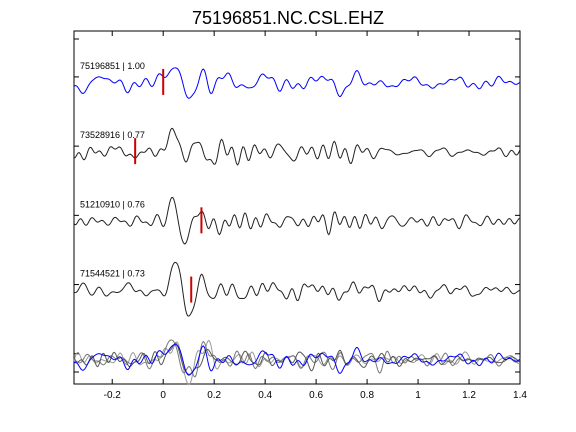 This screenshot has width=576, height=432. What do you see at coordinates (367, 395) in the screenshot?
I see `x-tick-label: 0.8` at bounding box center [367, 395].